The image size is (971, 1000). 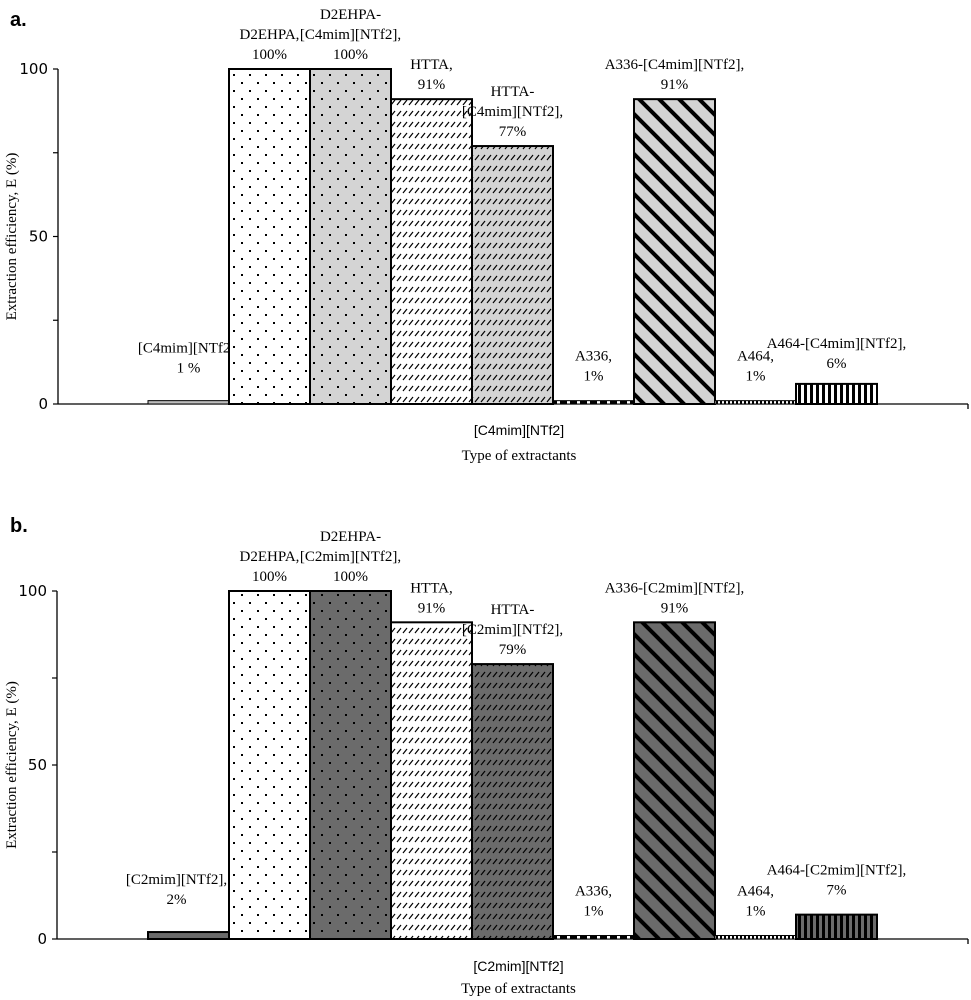 What do you see at coordinates (675, 598) in the screenshot?
I see `data-label: A336-[C2mim][NTf2], 91%` at bounding box center [675, 598].